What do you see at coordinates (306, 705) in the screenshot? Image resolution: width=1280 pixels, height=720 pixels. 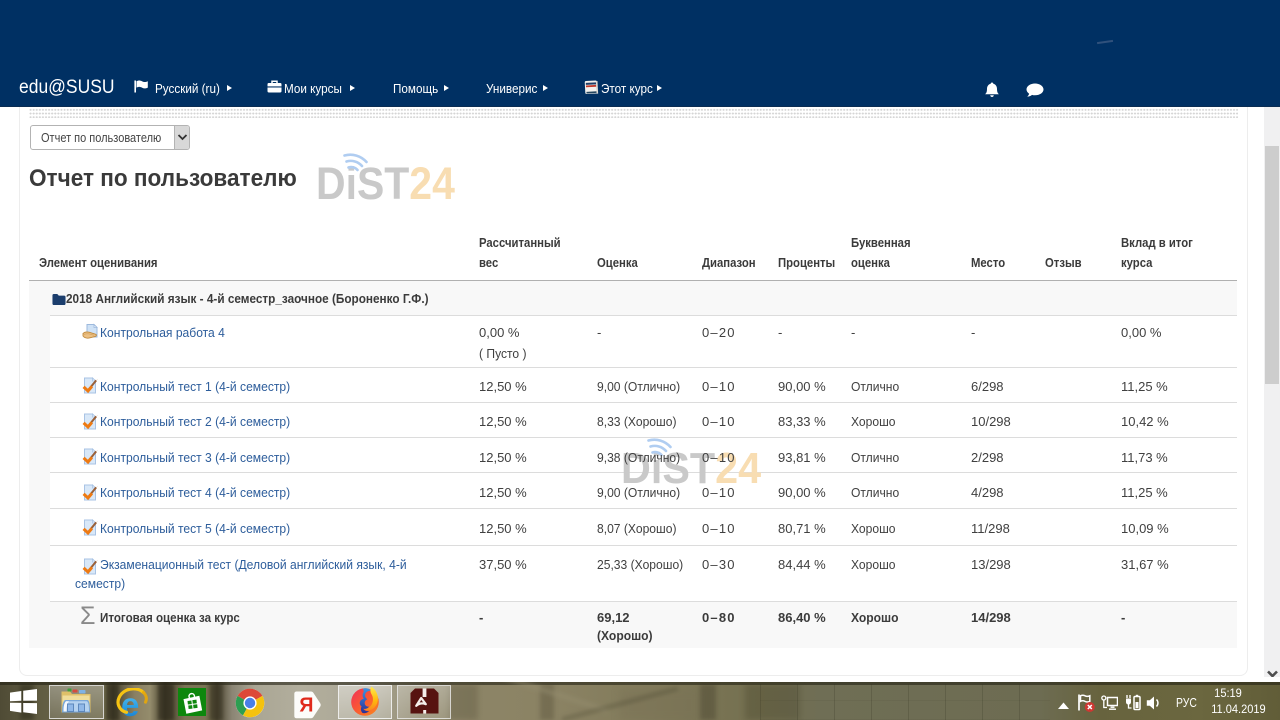 I see `svg-text: Я` at bounding box center [306, 705].